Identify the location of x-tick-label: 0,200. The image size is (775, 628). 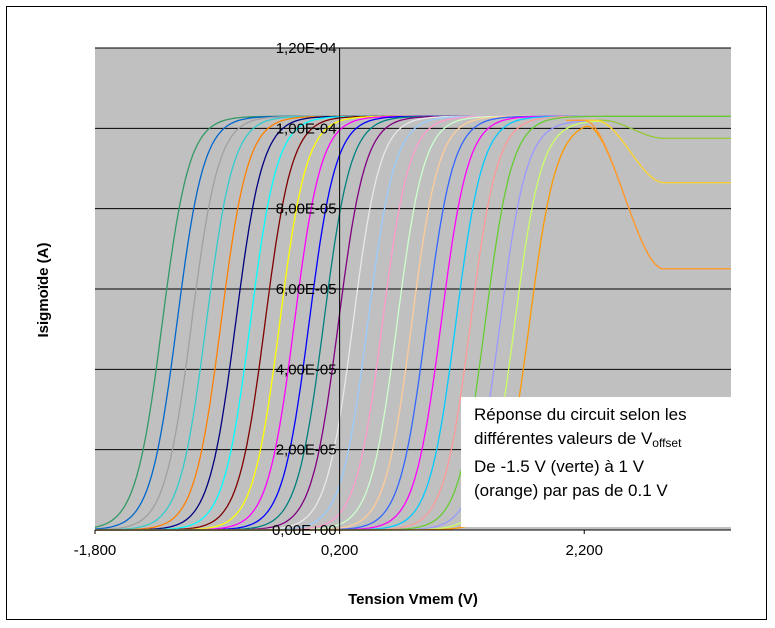
(340, 550).